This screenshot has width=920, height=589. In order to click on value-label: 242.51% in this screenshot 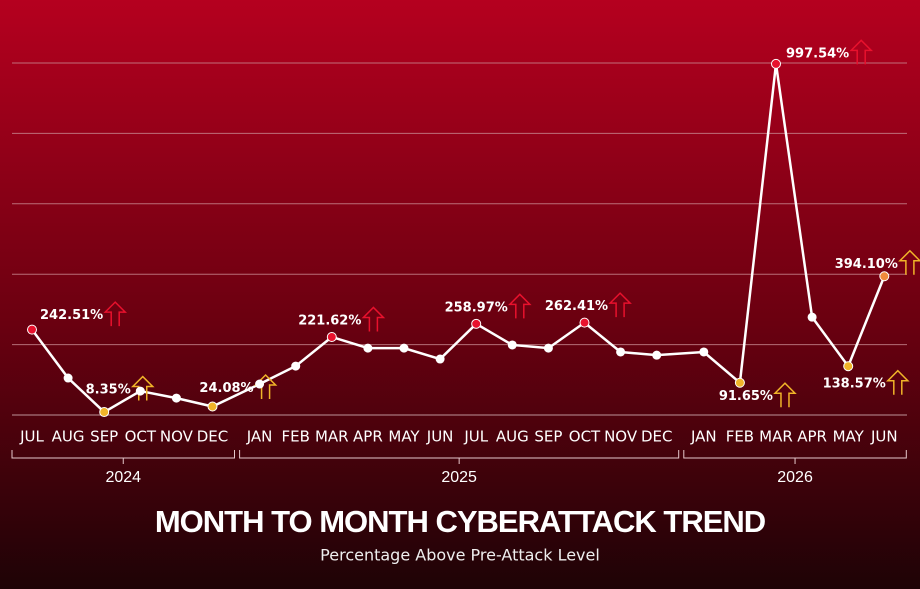, I will do `click(71, 315)`.